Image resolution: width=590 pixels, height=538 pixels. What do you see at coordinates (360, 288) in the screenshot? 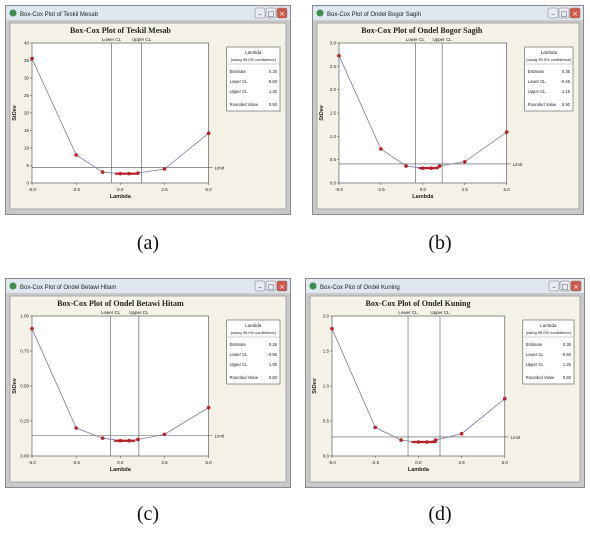
I see `window-title: Box-Cox Plot of Ondel Kuning` at bounding box center [360, 288].